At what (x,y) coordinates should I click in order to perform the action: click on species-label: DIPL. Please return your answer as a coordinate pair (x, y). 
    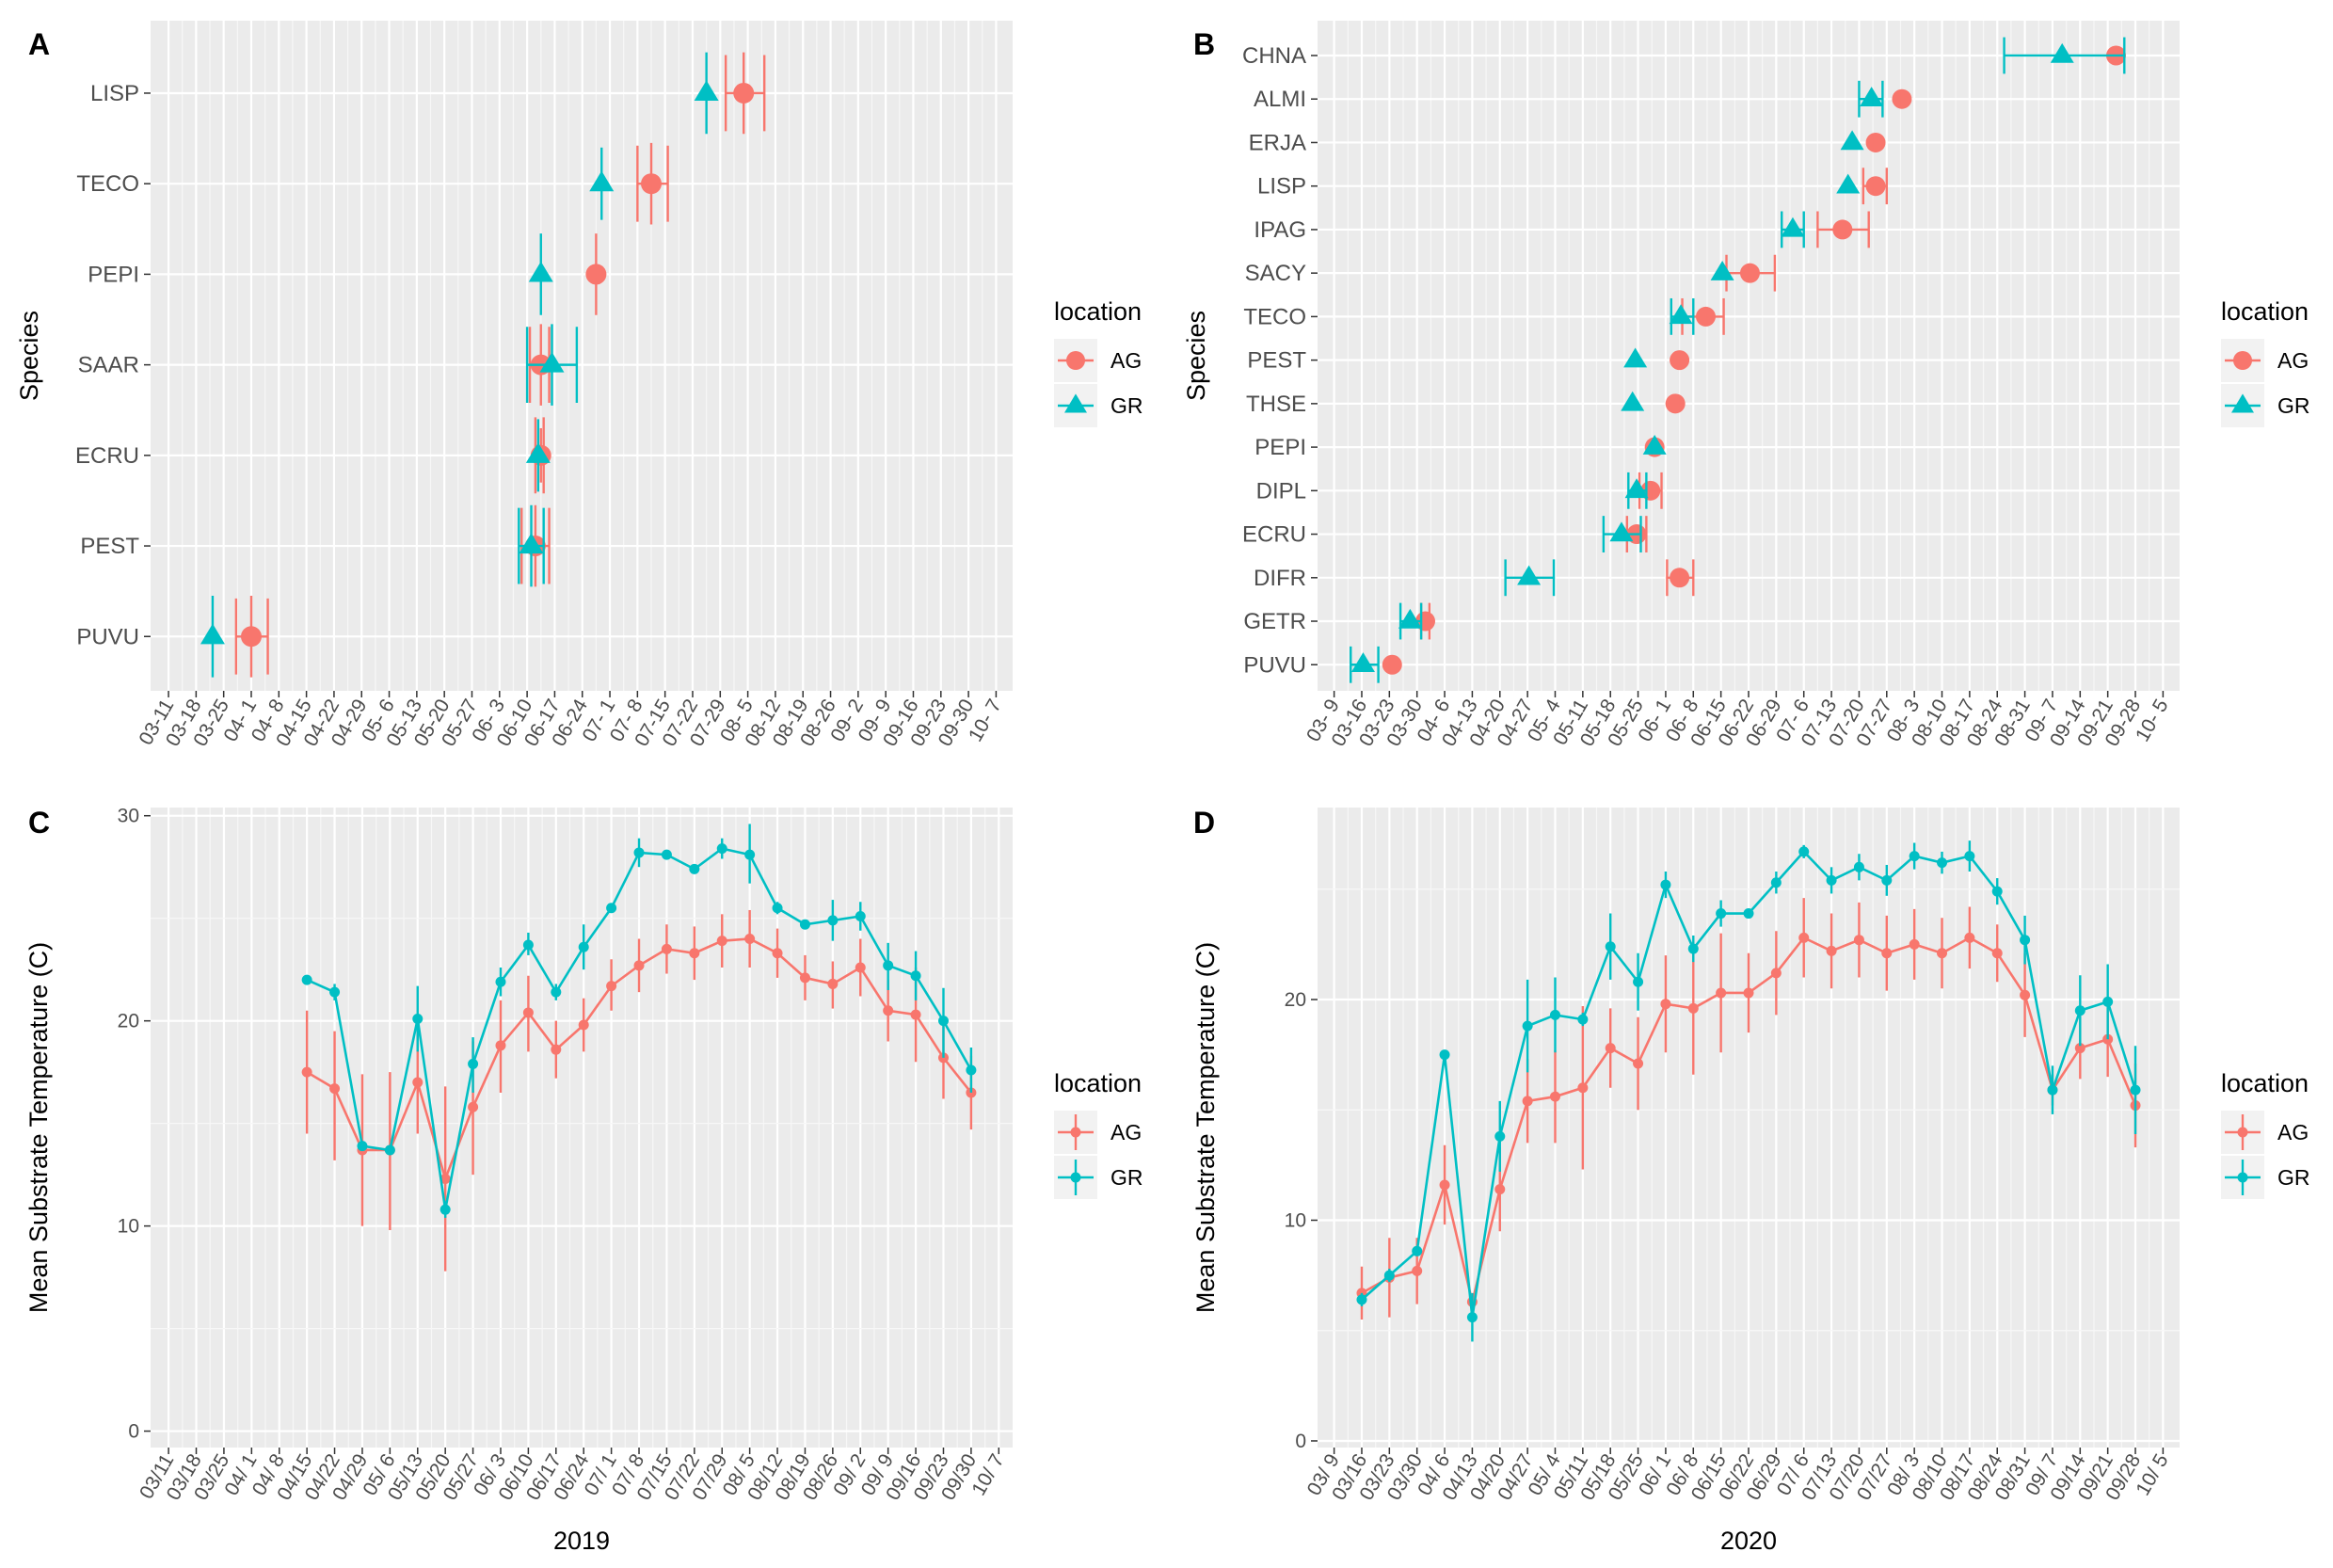
    Looking at the image, I should click on (1281, 491).